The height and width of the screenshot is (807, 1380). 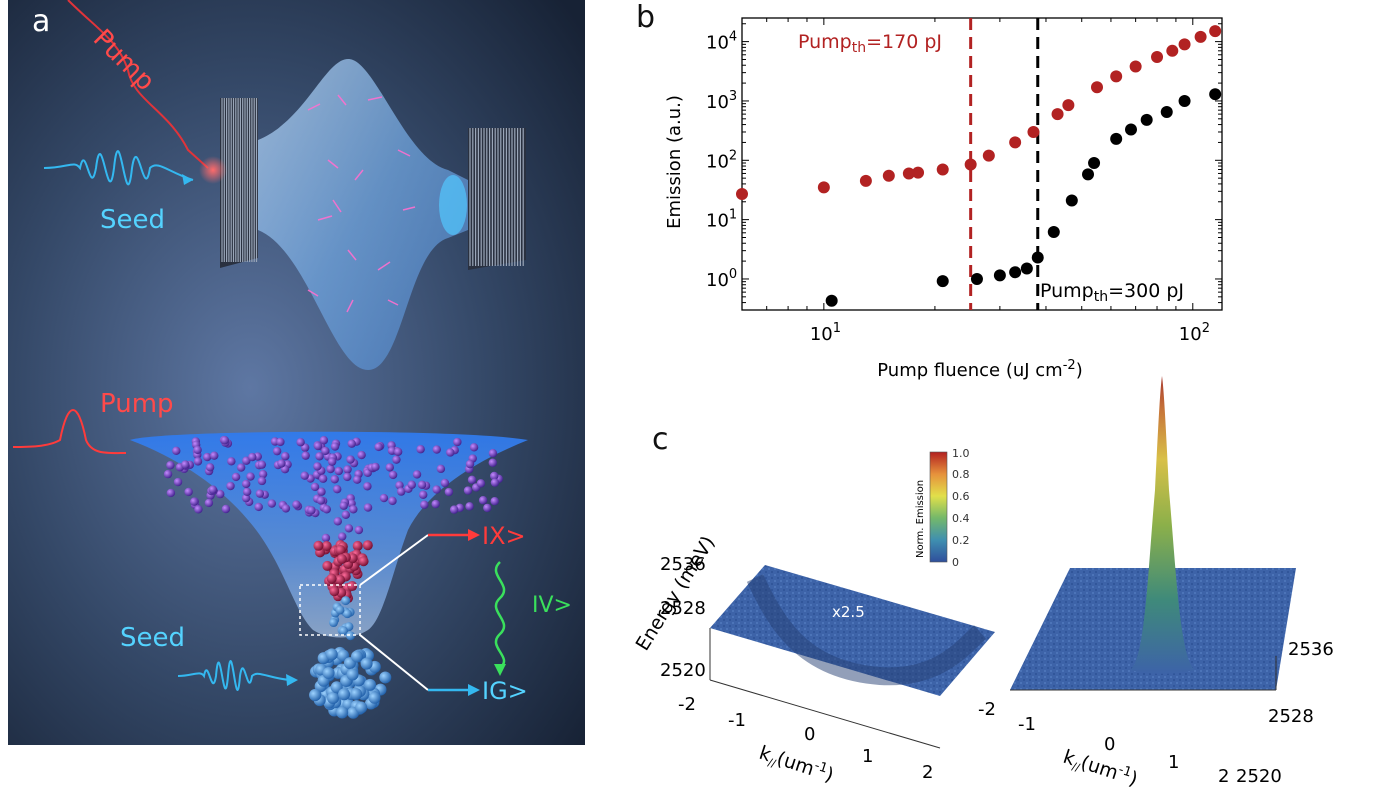 I want to click on cavity-mode, so click(x=363, y=214).